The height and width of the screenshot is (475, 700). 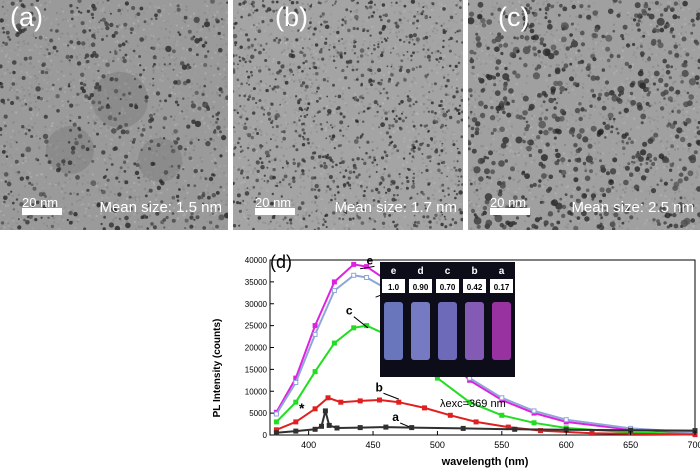 What do you see at coordinates (421, 287) in the screenshot?
I see `cuvette-value: 0.90` at bounding box center [421, 287].